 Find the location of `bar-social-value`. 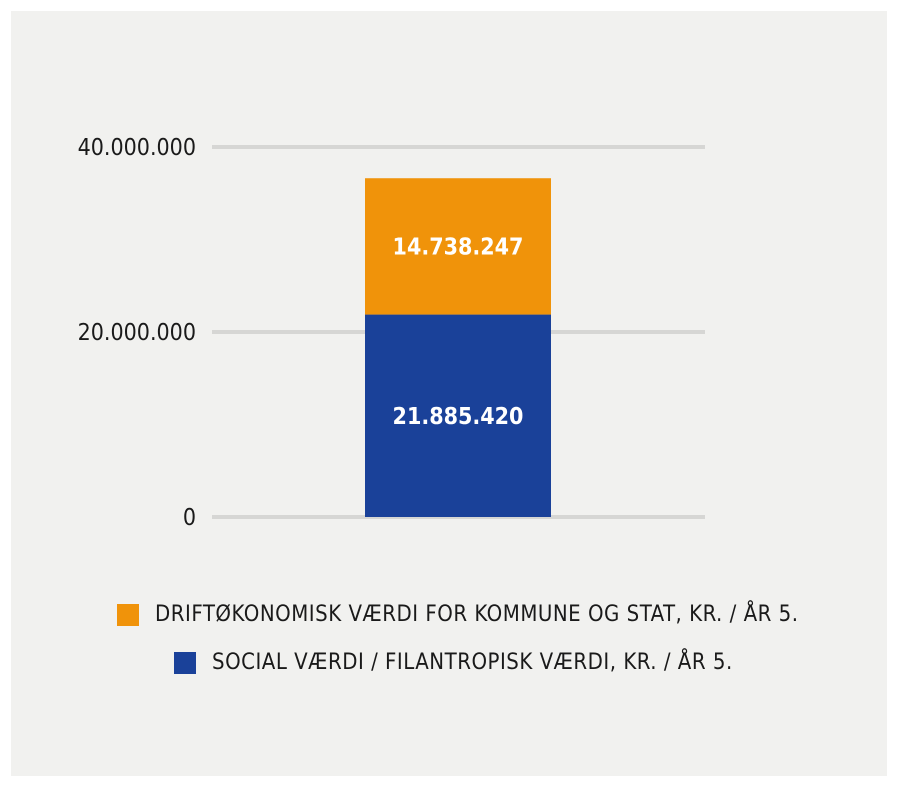

bar-social-value is located at coordinates (458, 415).